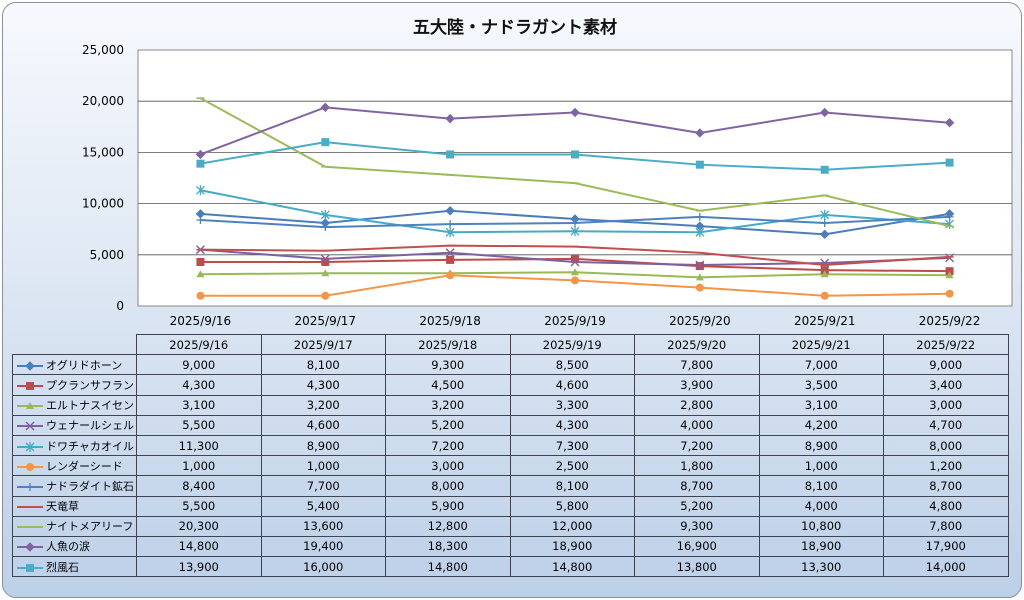 This screenshot has height=600, width=1024. What do you see at coordinates (697, 425) in the screenshot?
I see `table-value-cell: 4,000` at bounding box center [697, 425].